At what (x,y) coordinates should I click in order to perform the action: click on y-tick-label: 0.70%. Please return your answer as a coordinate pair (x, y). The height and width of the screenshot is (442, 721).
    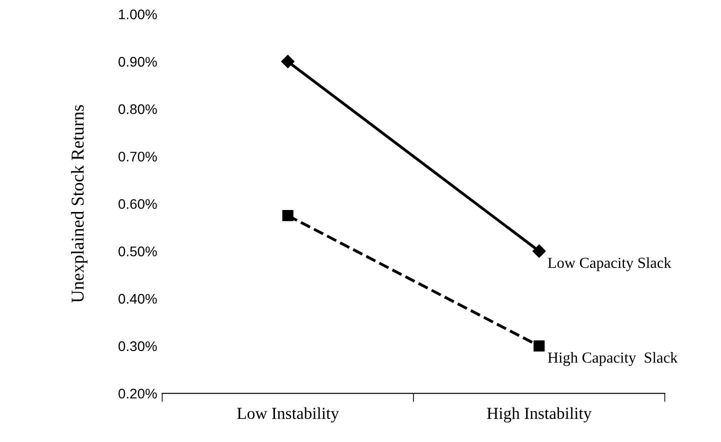
    Looking at the image, I should click on (137, 157).